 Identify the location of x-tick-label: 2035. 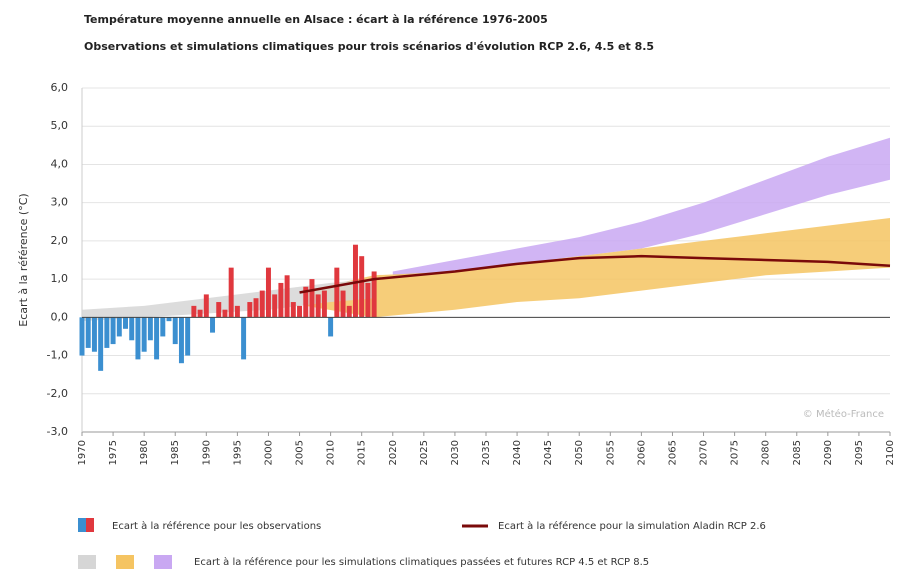
(486, 452).